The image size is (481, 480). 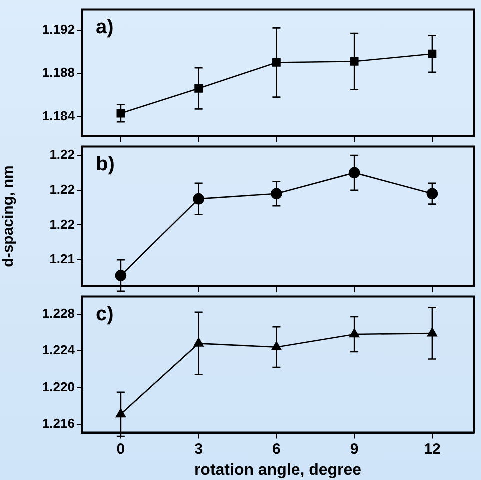 What do you see at coordinates (9, 217) in the screenshot?
I see `y-axis-title: d-spacing, nm` at bounding box center [9, 217].